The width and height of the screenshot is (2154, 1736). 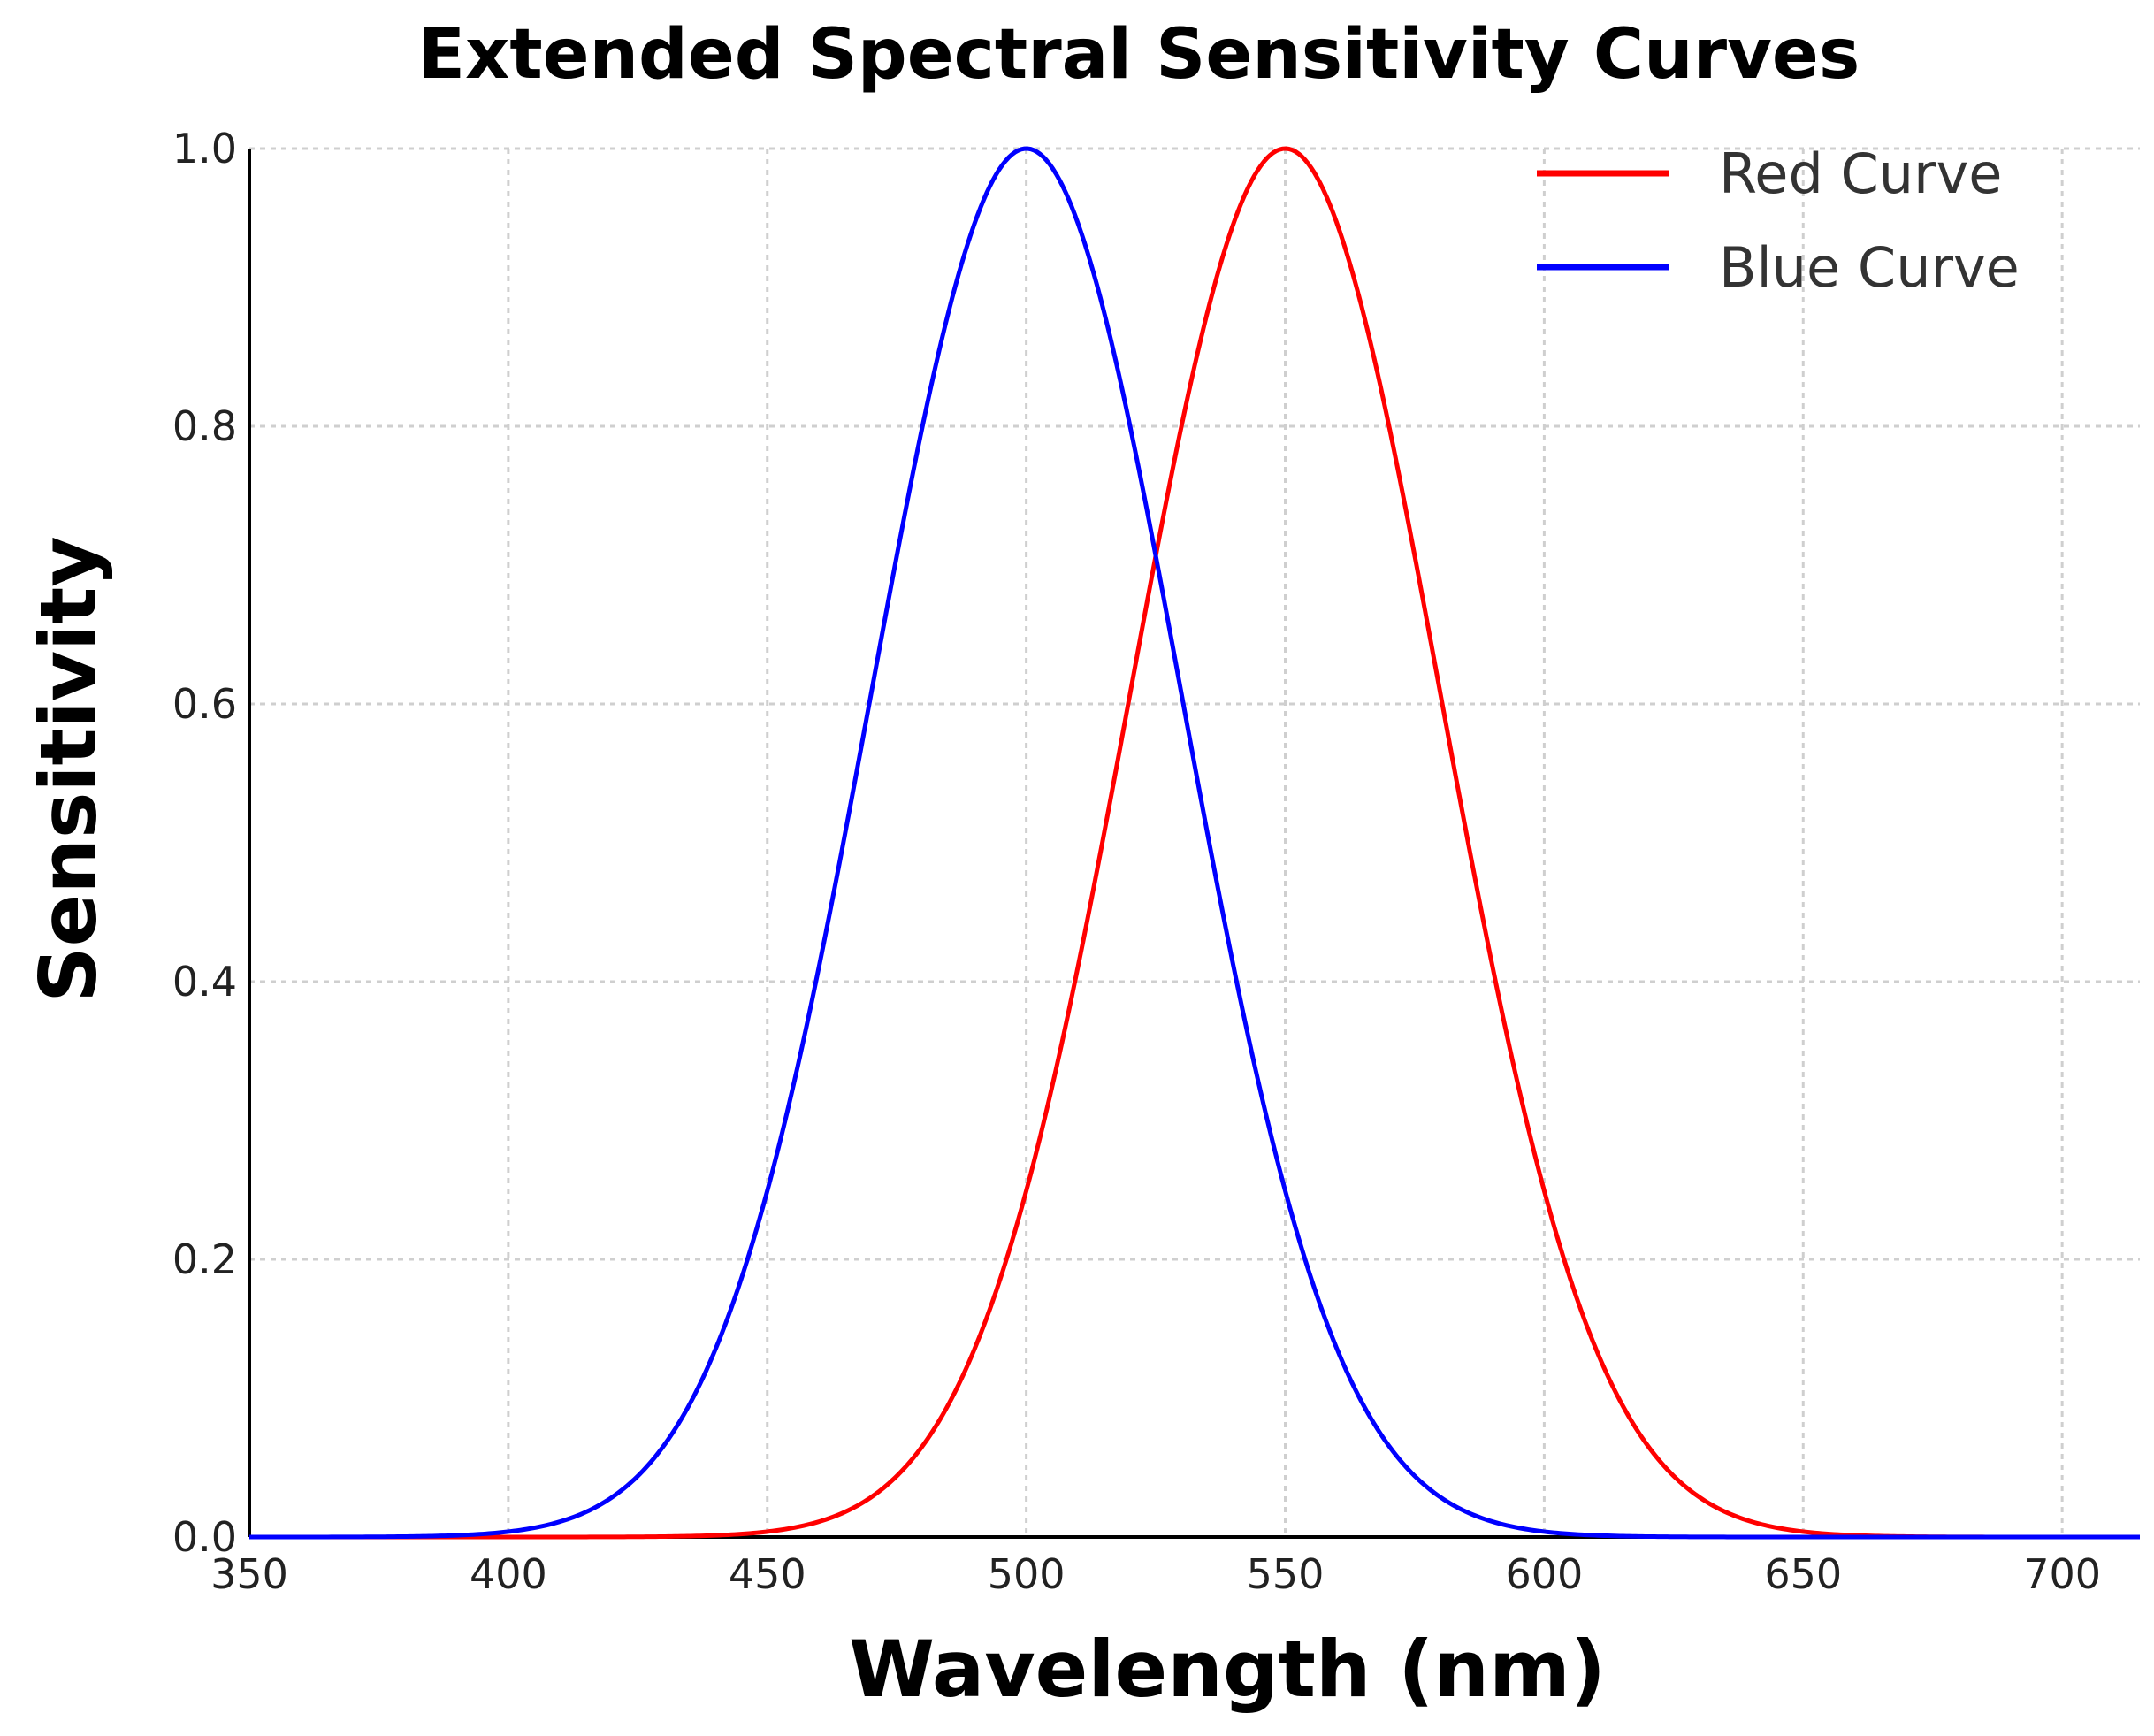 I want to click on legend: Red Curve Blue Curve, so click(x=1778, y=220).